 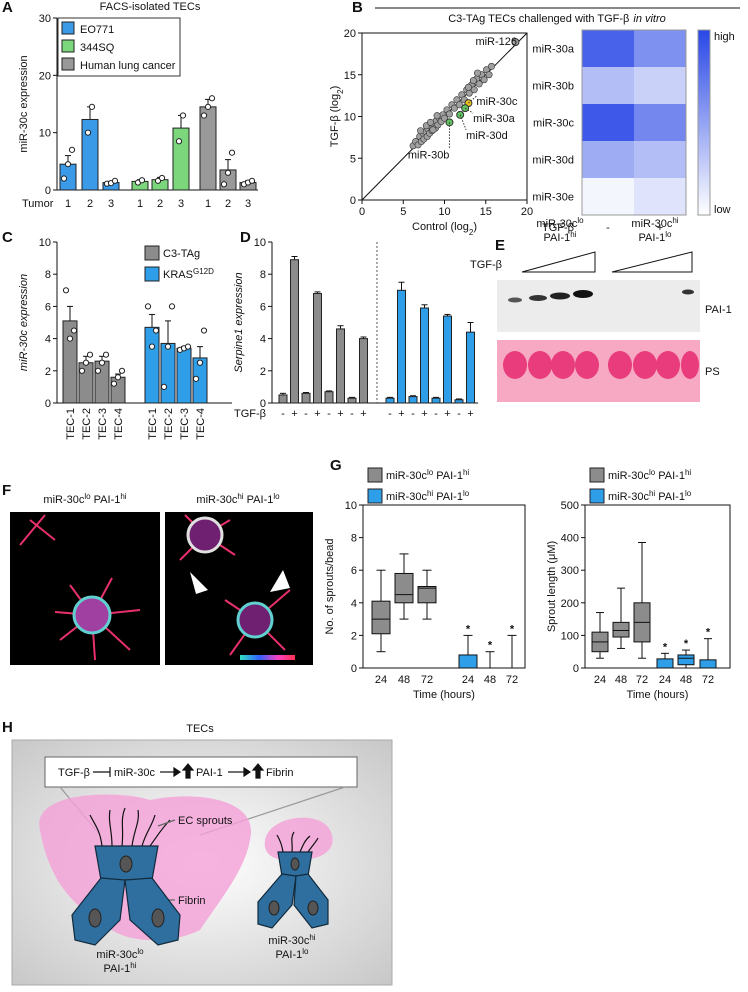 What do you see at coordinates (652, 262) in the screenshot?
I see `dose-wedge` at bounding box center [652, 262].